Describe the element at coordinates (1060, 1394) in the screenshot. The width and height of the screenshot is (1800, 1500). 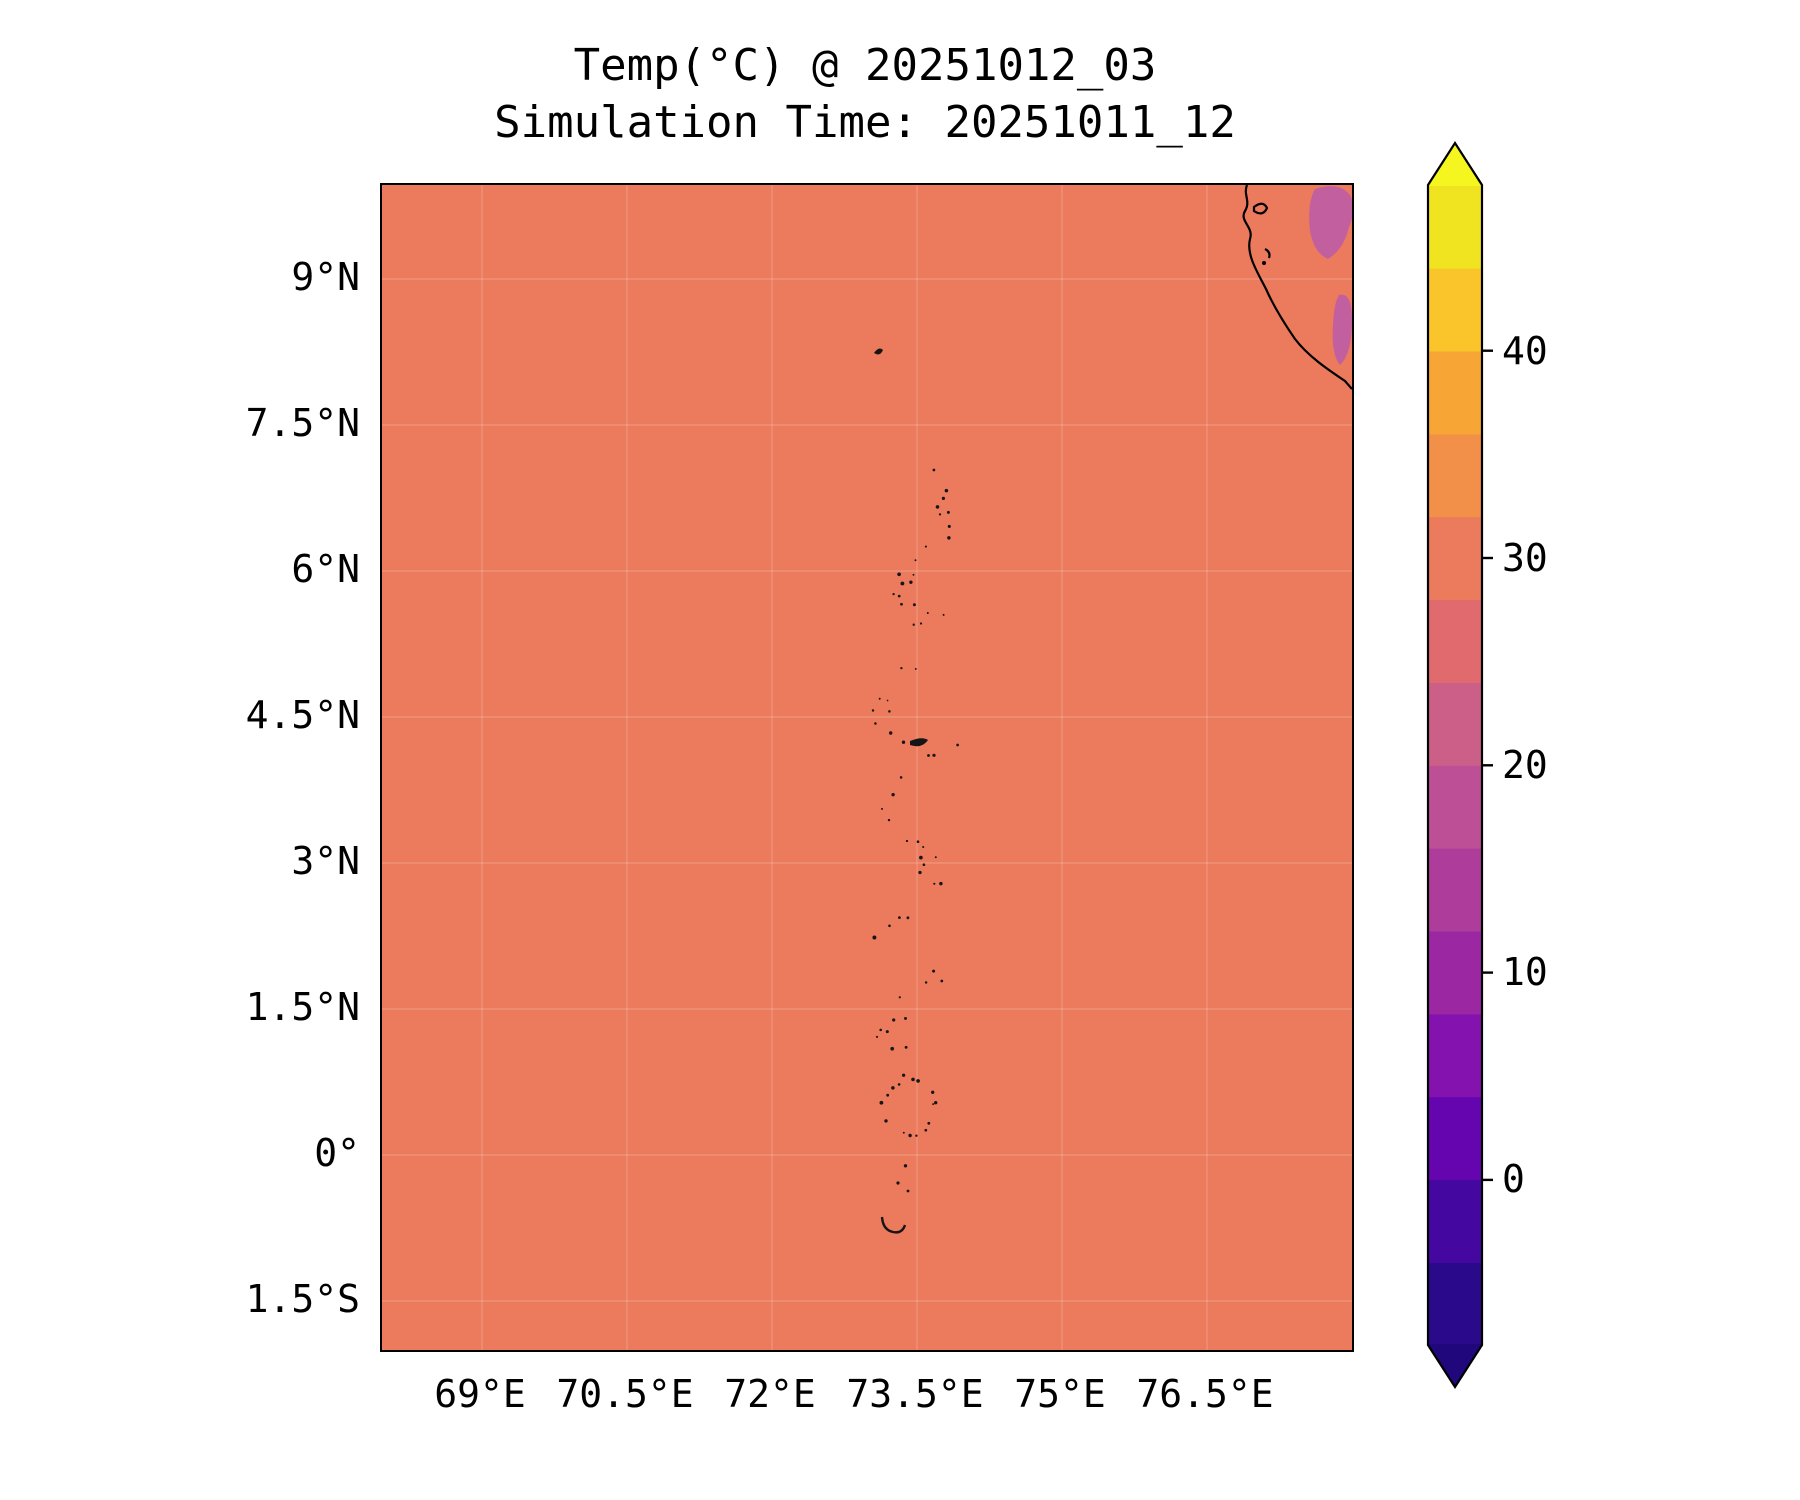
I see `x-tick-label: 75°E` at that location.